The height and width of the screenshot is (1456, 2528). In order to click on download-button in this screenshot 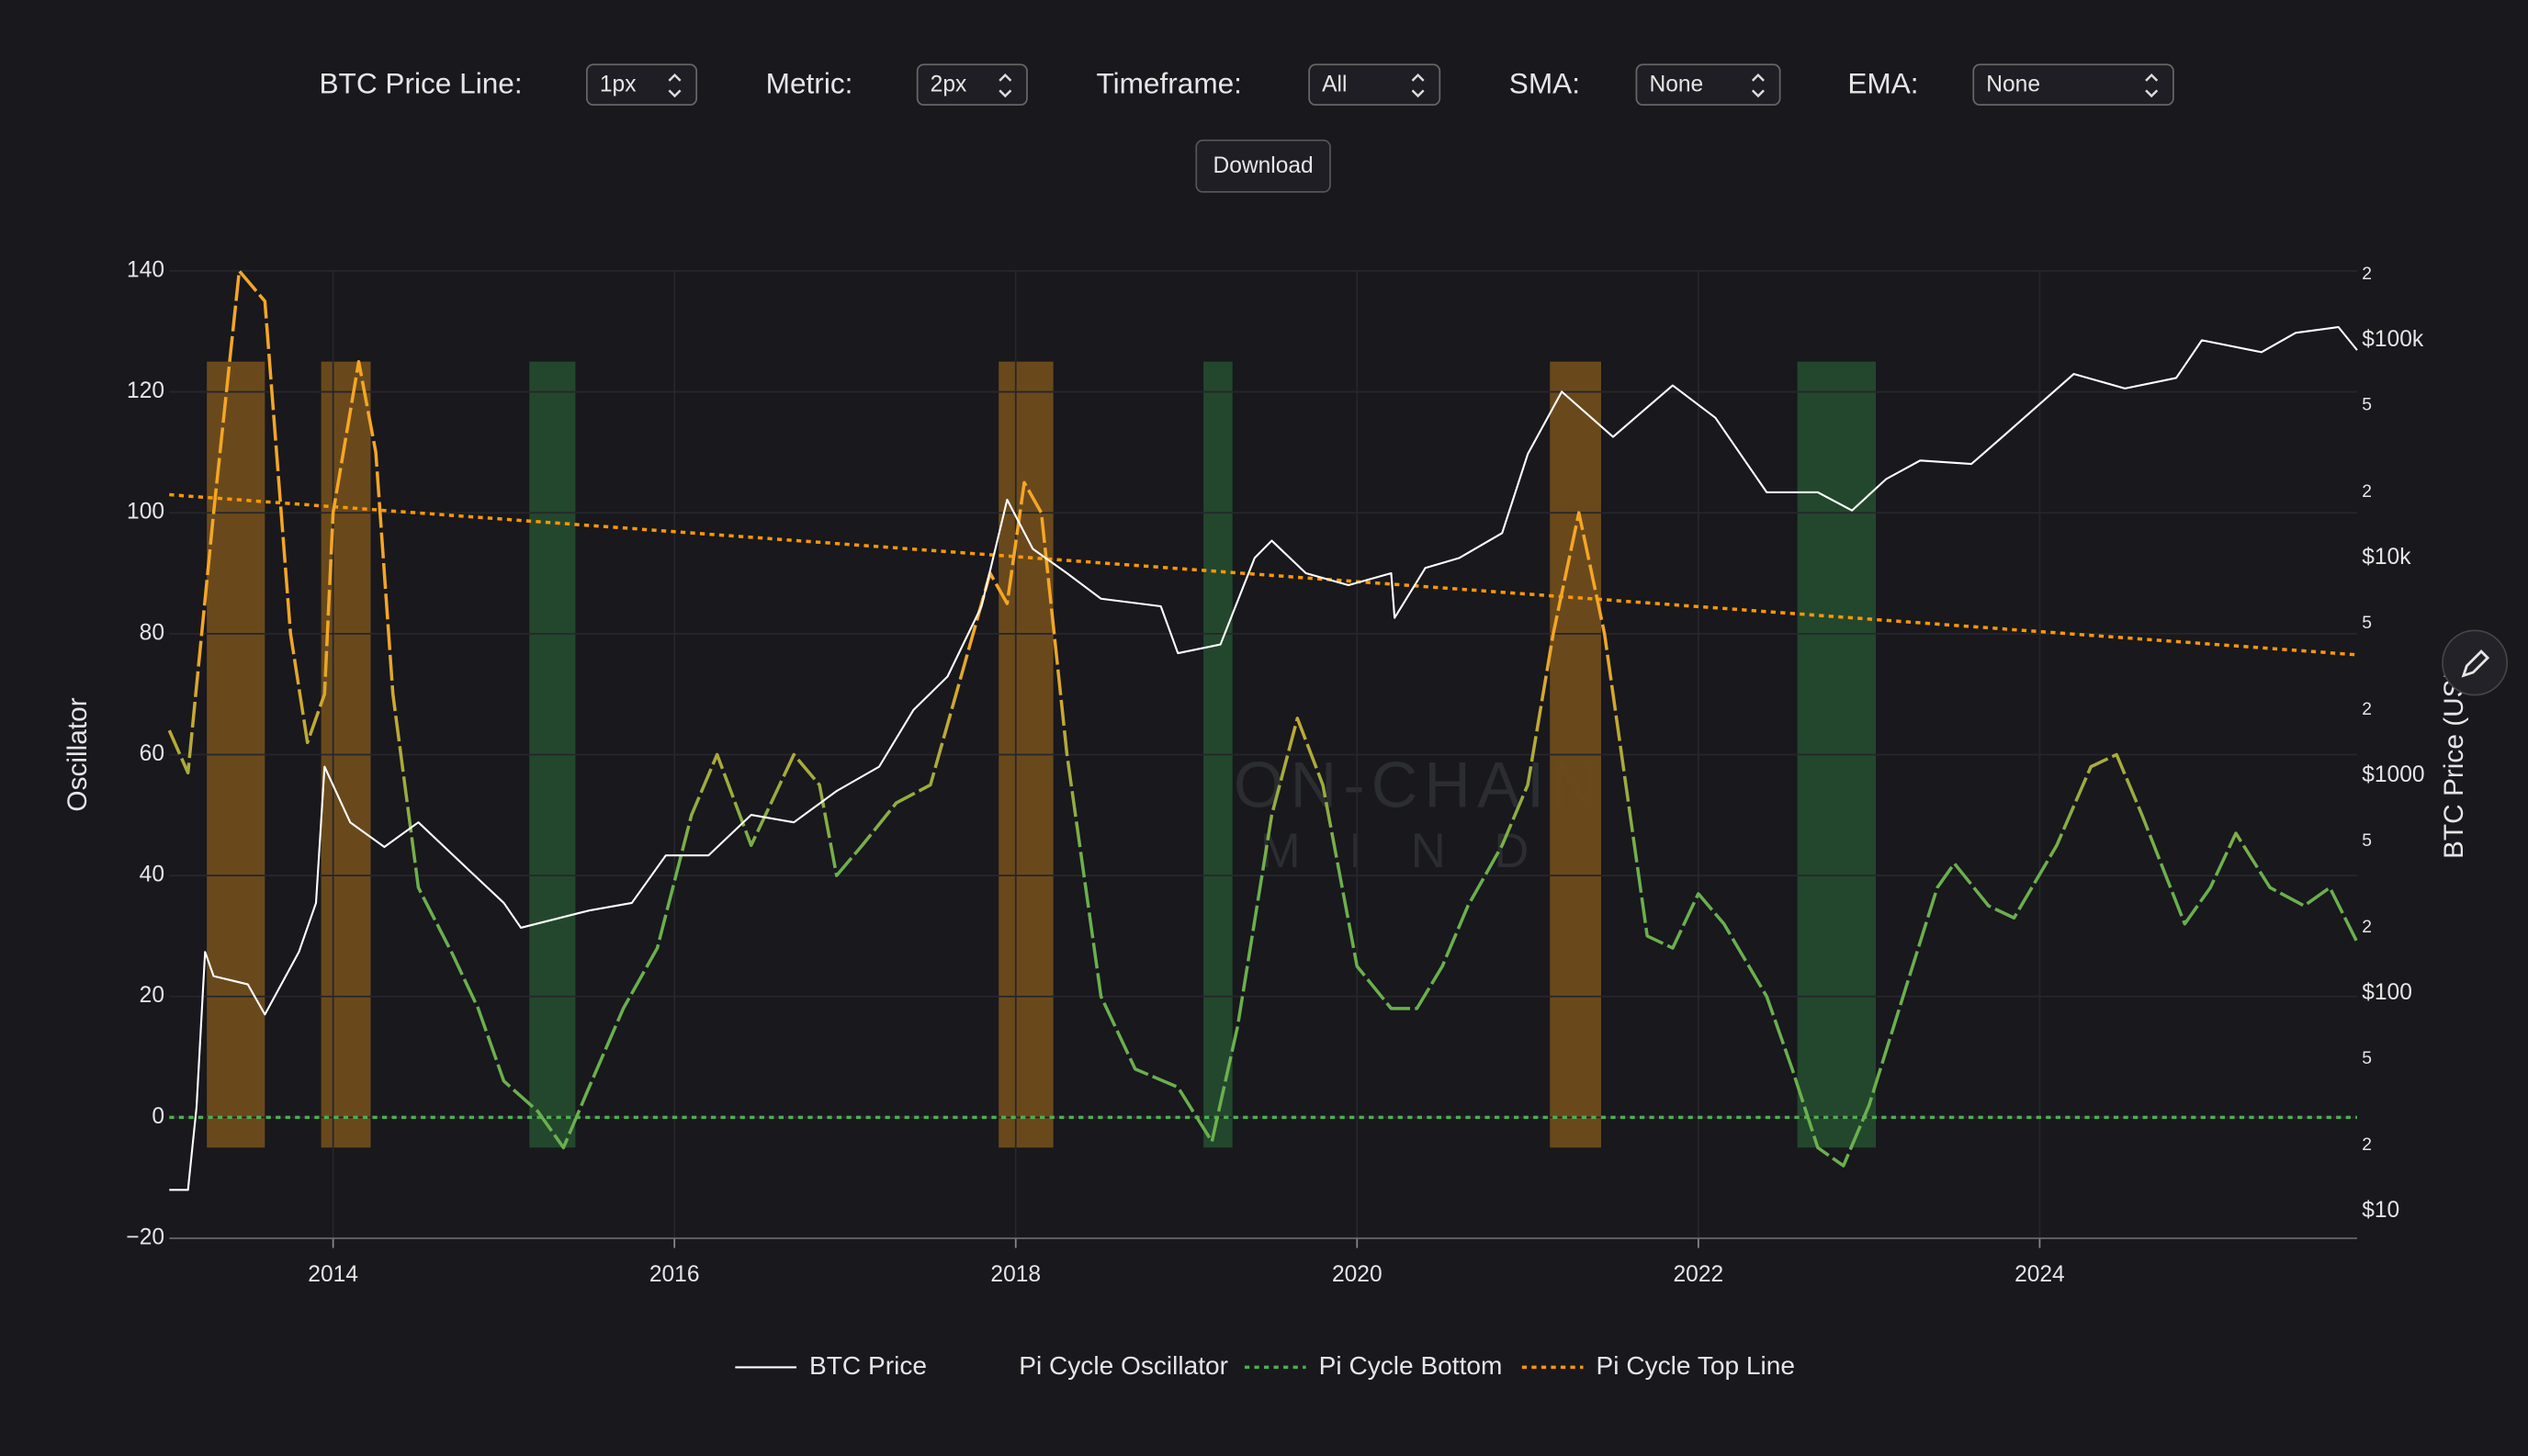, I will do `click(1263, 166)`.